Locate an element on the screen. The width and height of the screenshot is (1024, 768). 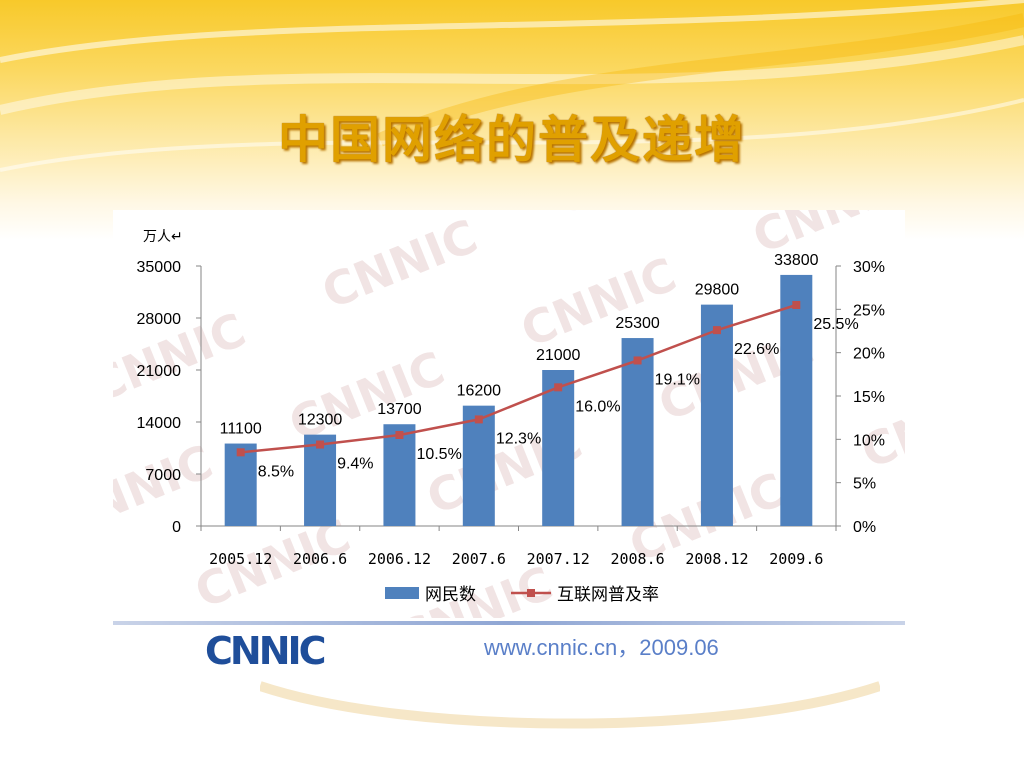
line-series is located at coordinates (518, 378).